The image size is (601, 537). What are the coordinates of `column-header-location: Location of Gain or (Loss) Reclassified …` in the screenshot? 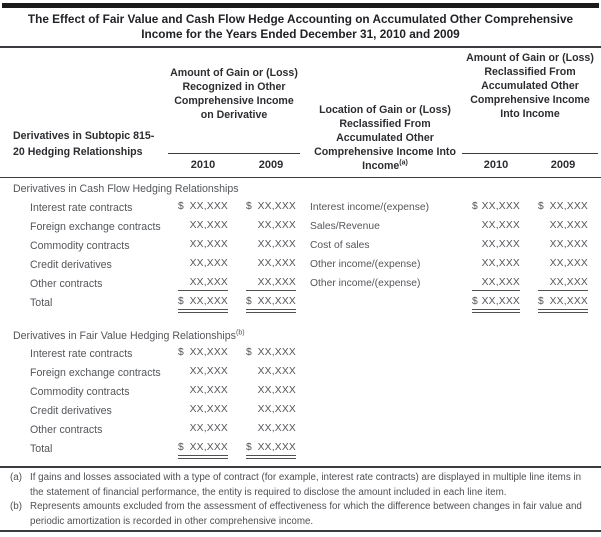 It's located at (385, 138).